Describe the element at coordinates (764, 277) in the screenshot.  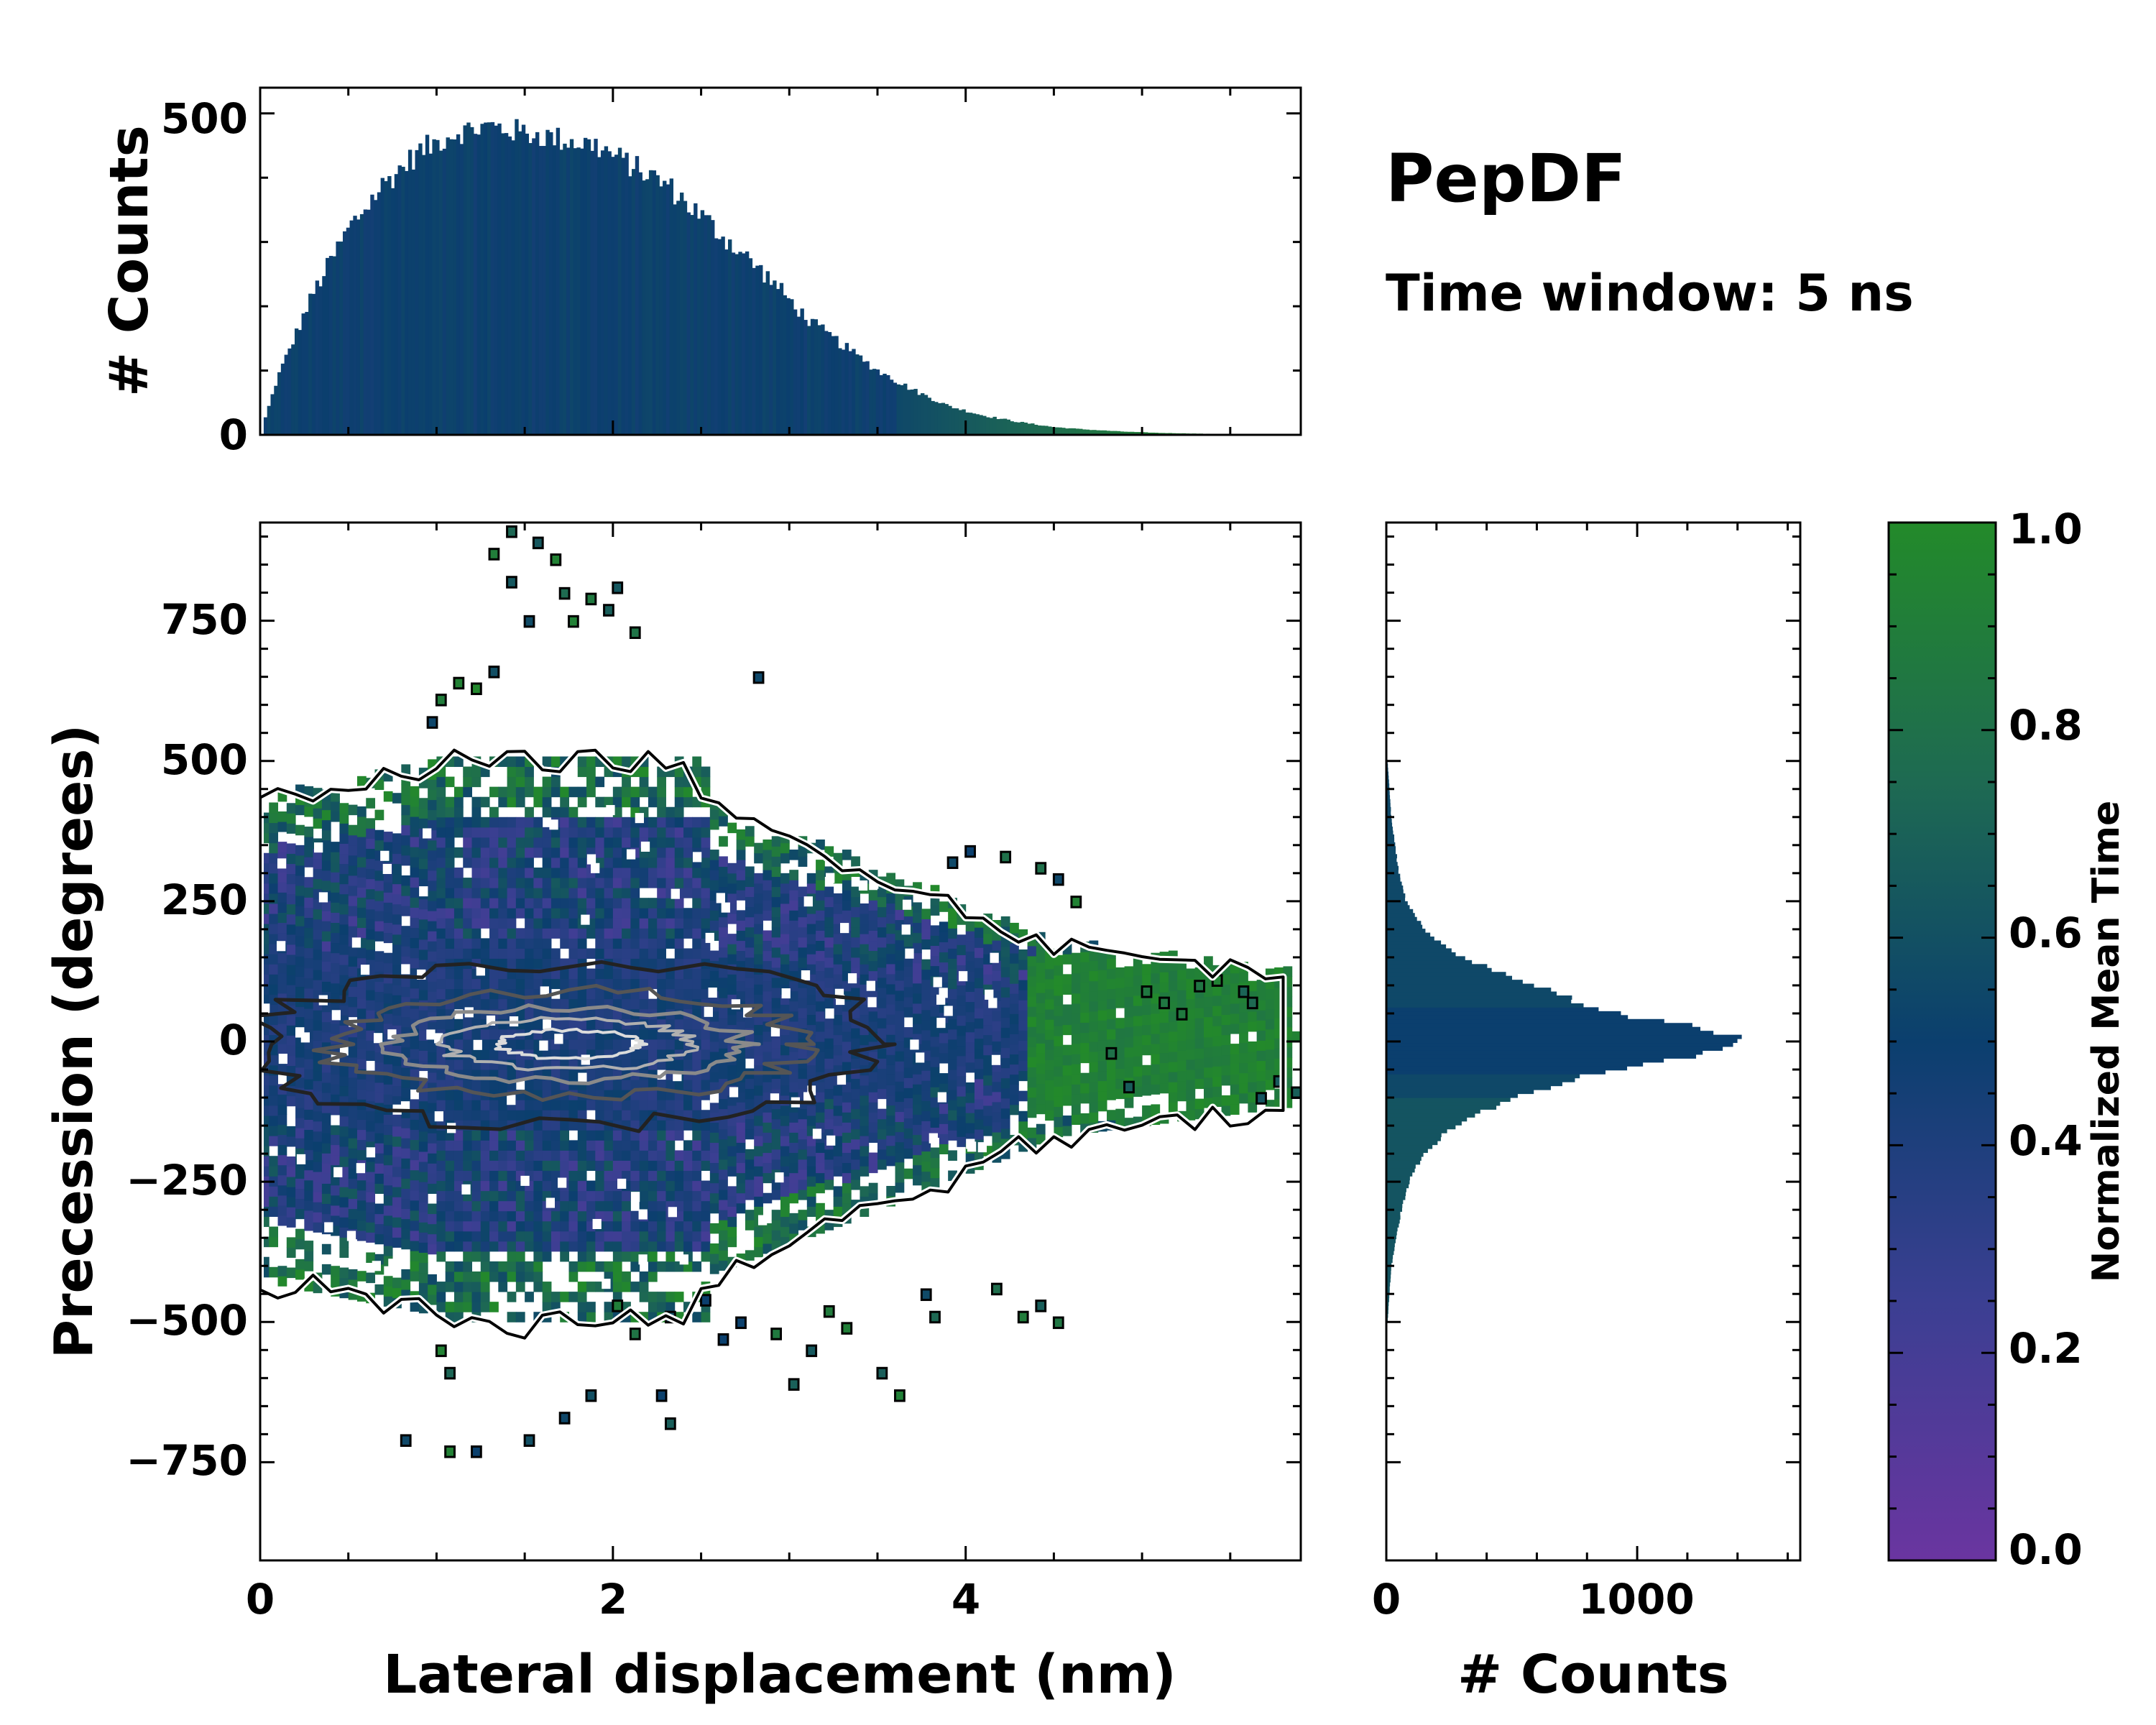
I see `top-histogram-bars` at that location.